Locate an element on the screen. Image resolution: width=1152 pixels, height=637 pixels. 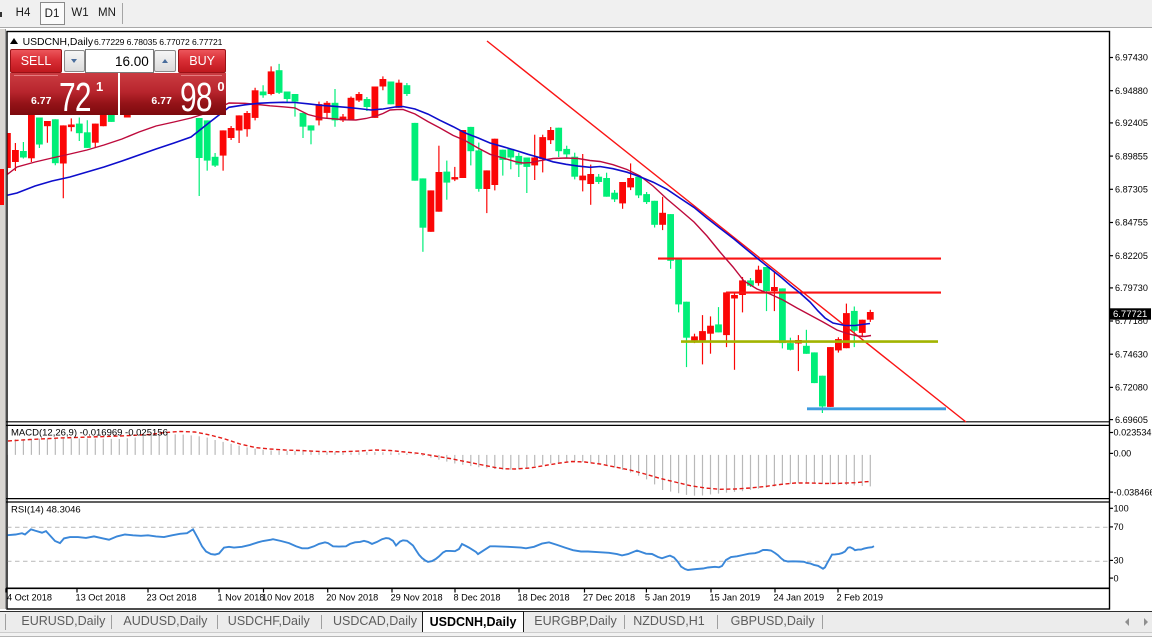
svg-text: 15 Jan 2019 is located at coordinates (735, 598).